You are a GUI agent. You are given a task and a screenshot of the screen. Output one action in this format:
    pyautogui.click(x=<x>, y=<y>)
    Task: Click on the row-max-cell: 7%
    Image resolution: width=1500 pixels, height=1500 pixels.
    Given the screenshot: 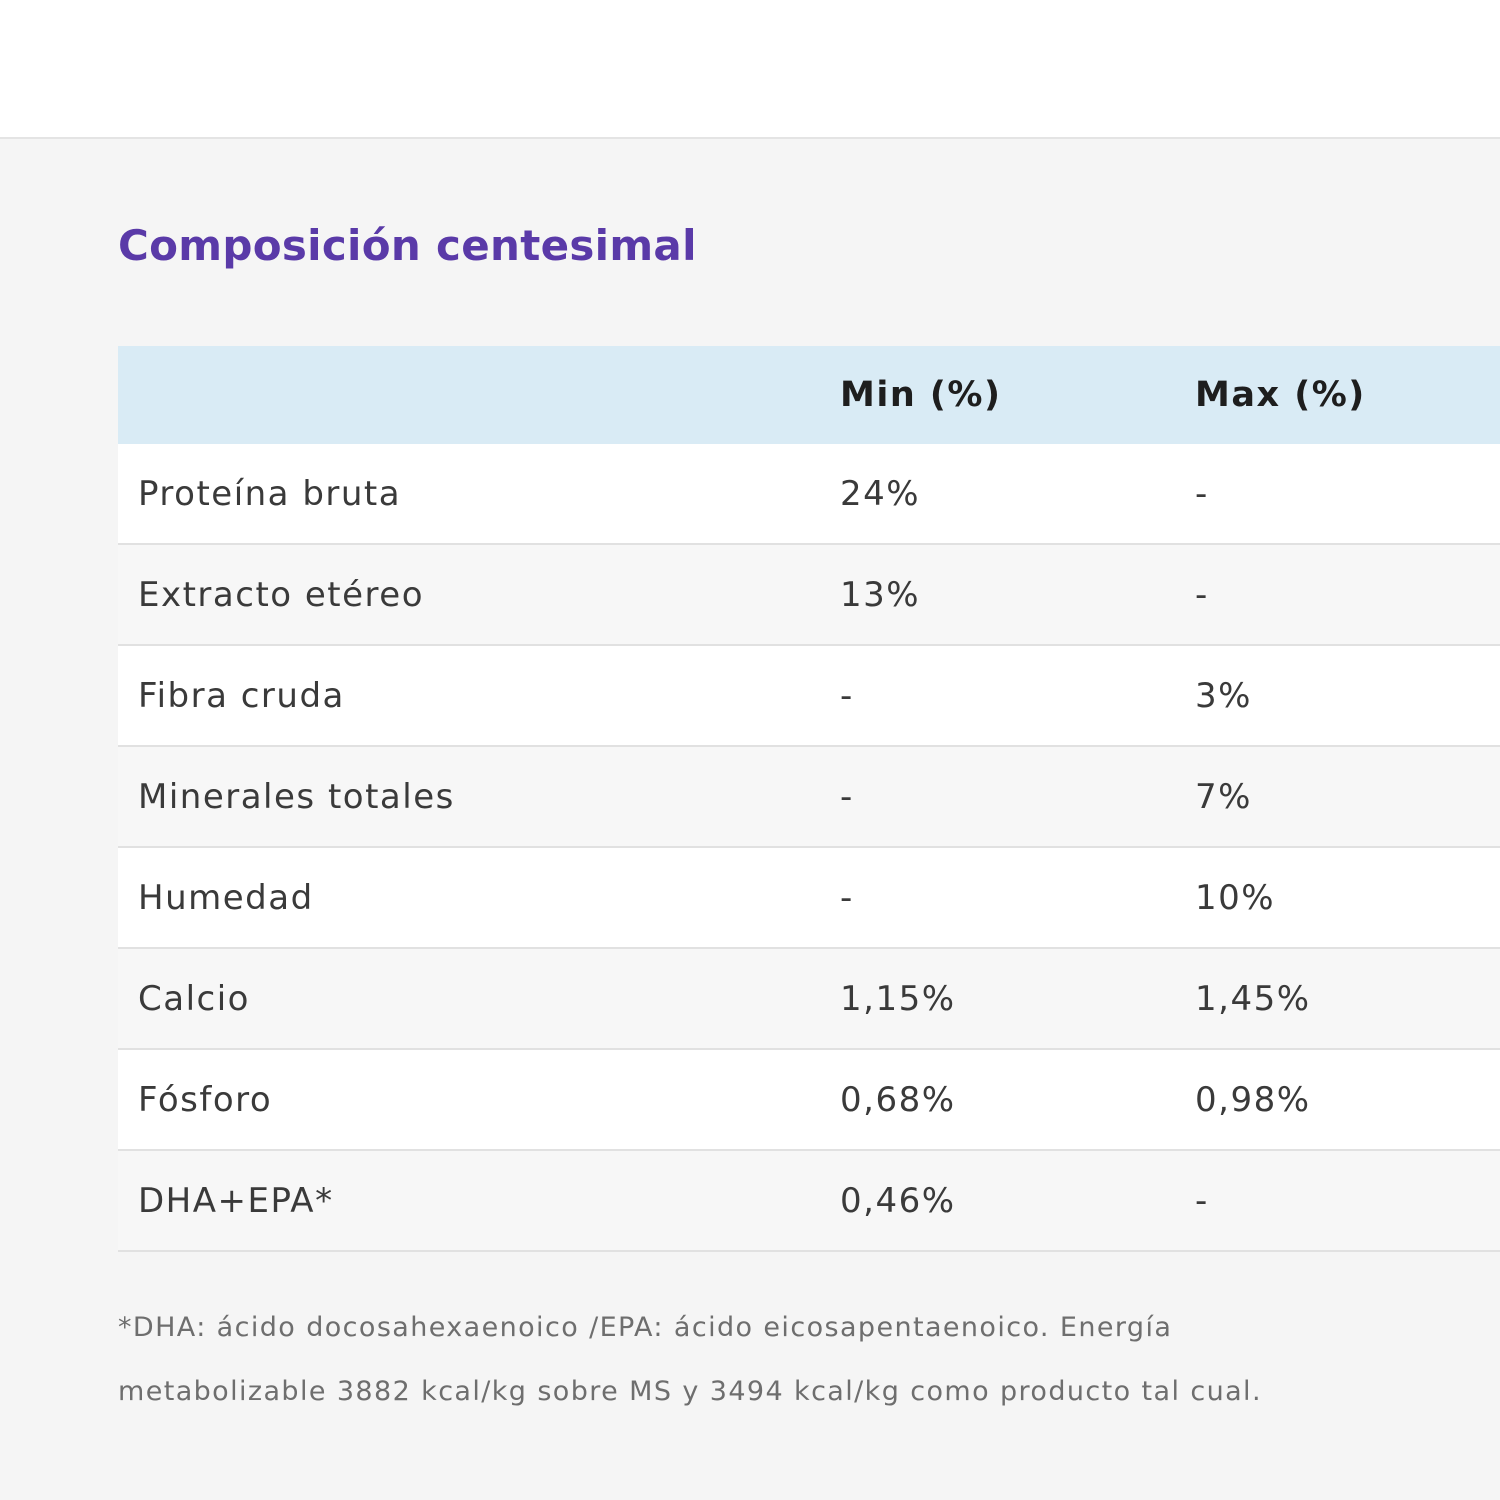 What is the action you would take?
    pyautogui.click(x=1223, y=796)
    